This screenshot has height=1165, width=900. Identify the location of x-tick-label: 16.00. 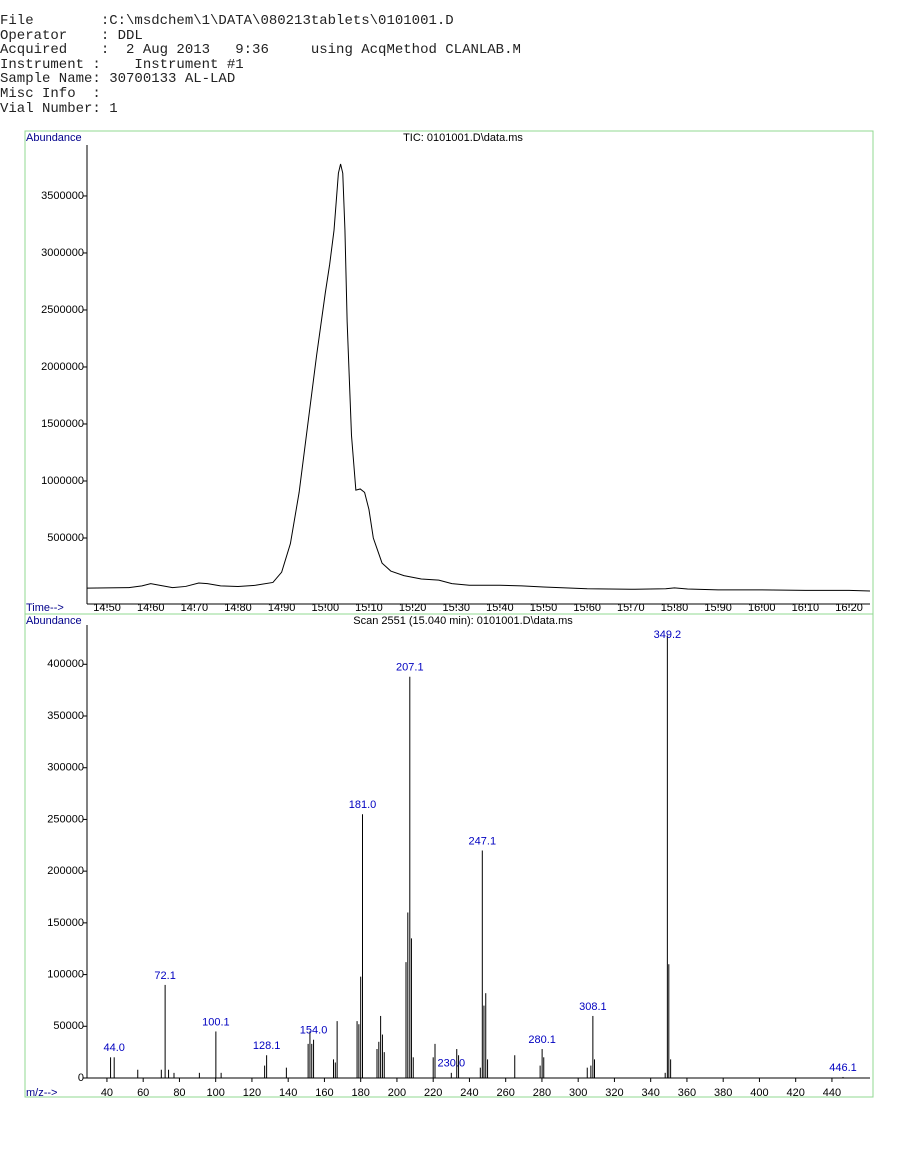
(762, 608).